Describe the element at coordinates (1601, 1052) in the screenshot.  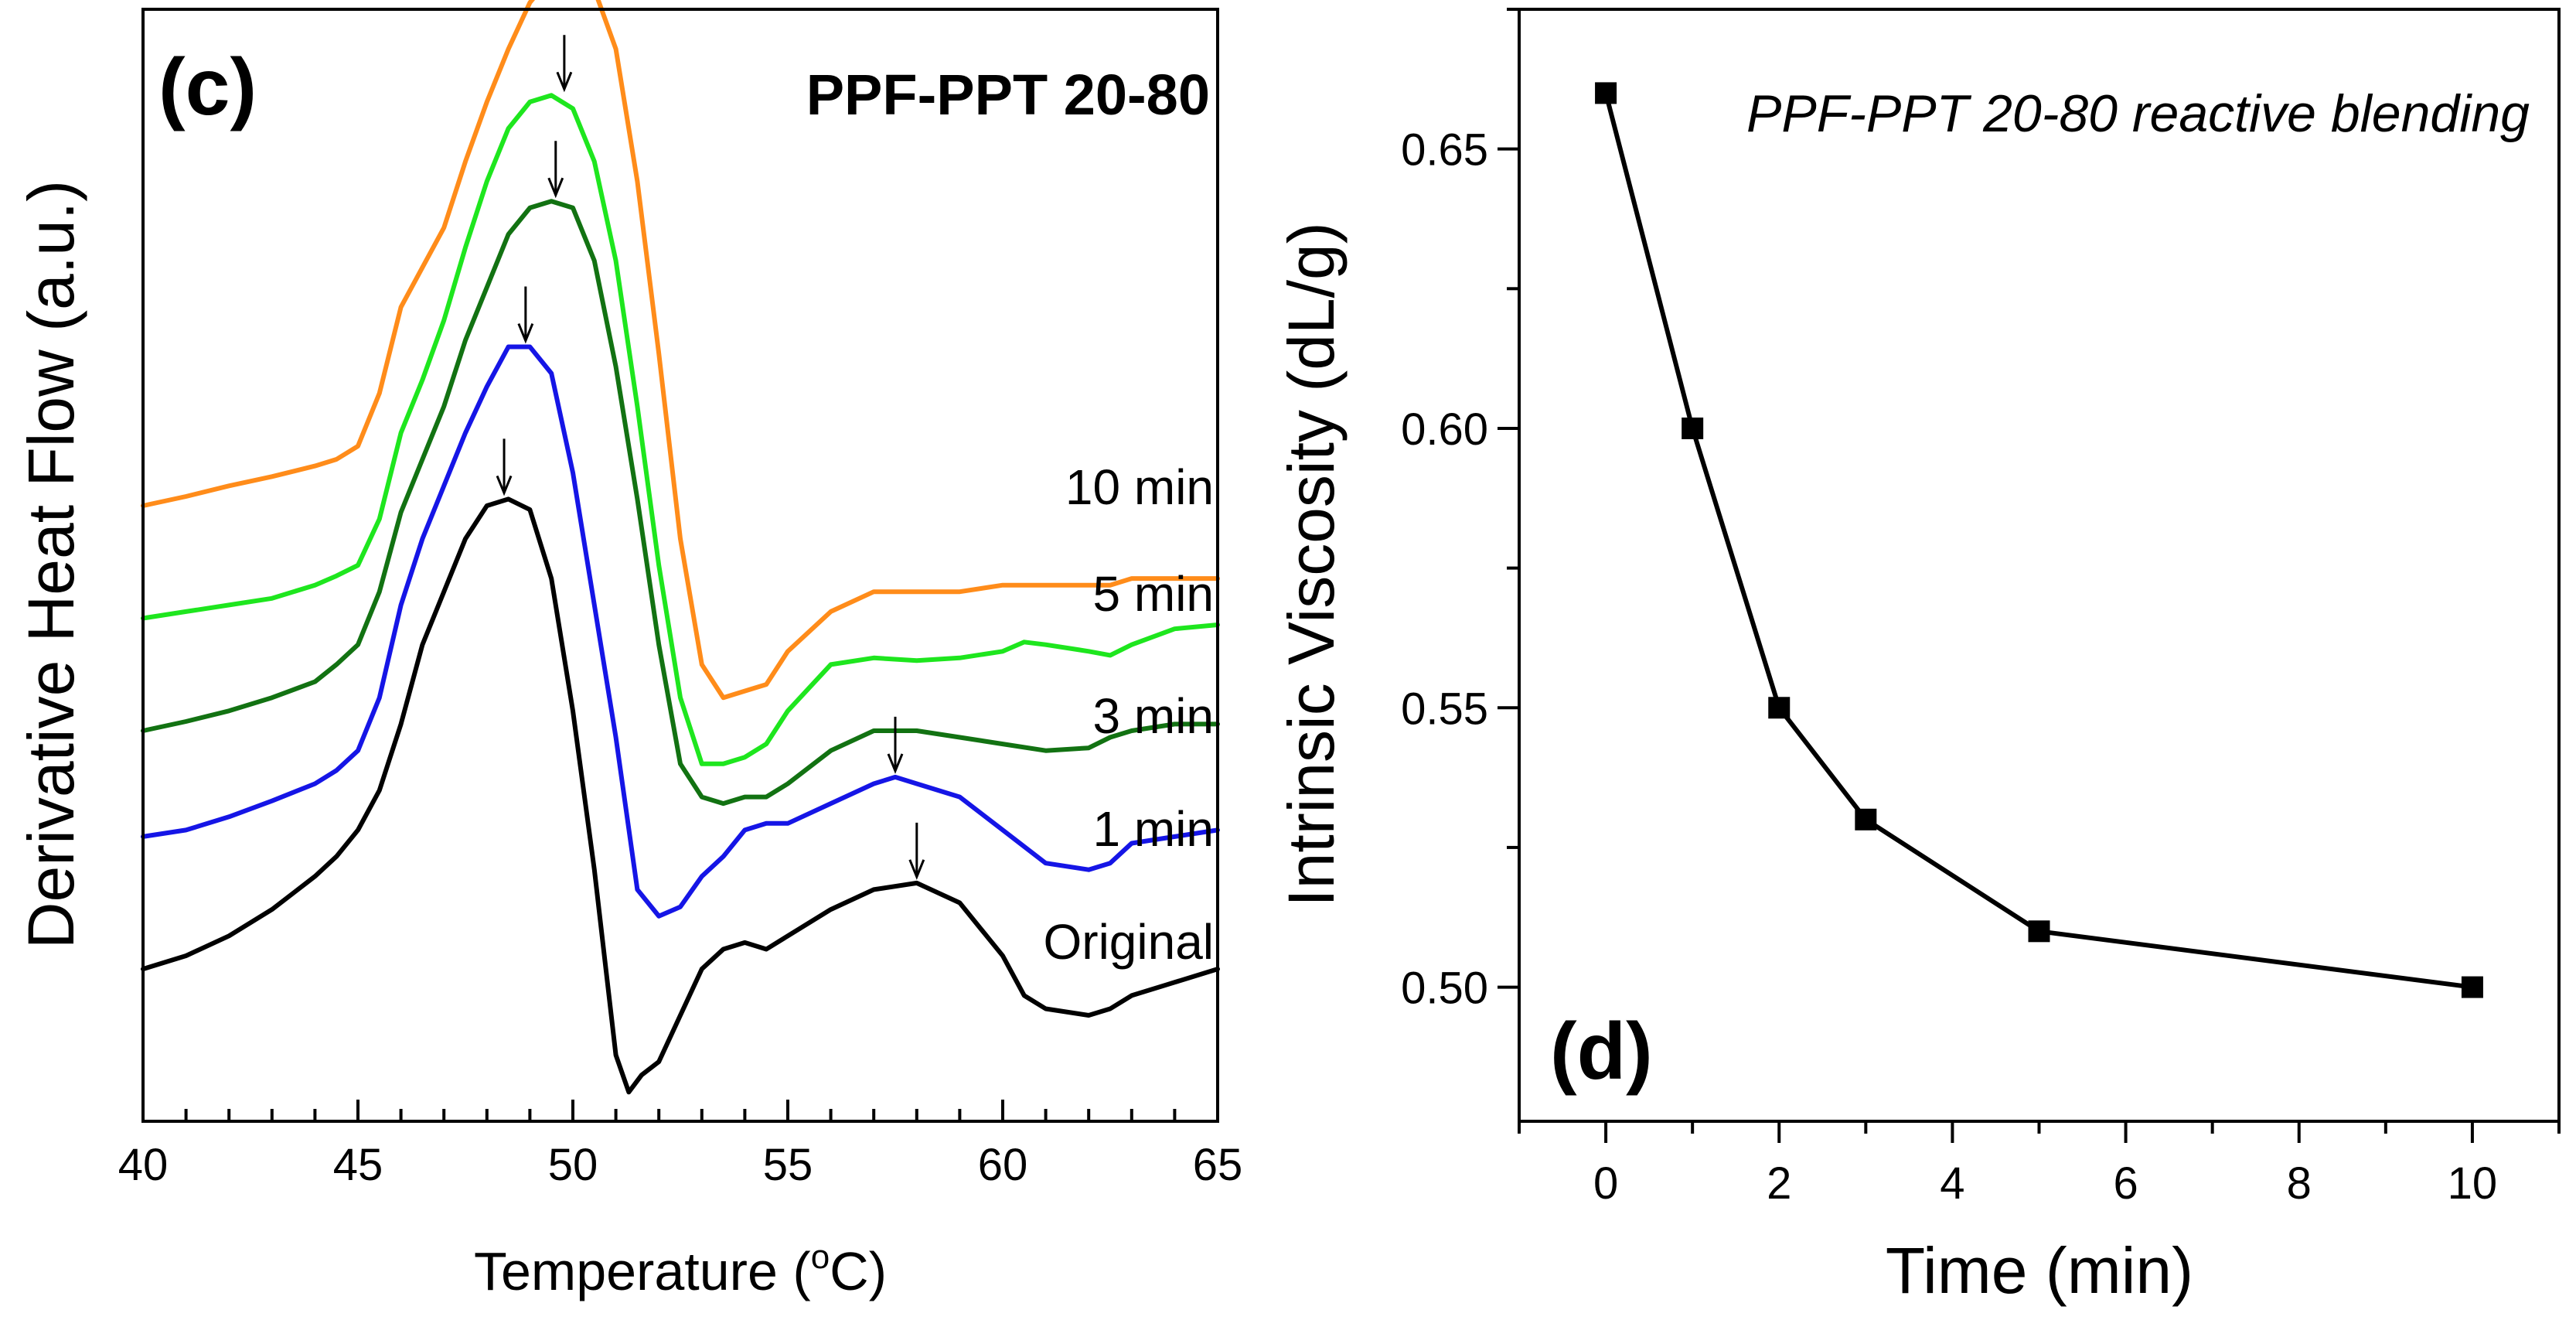
I see `viscosity-panel-label: (d)` at that location.